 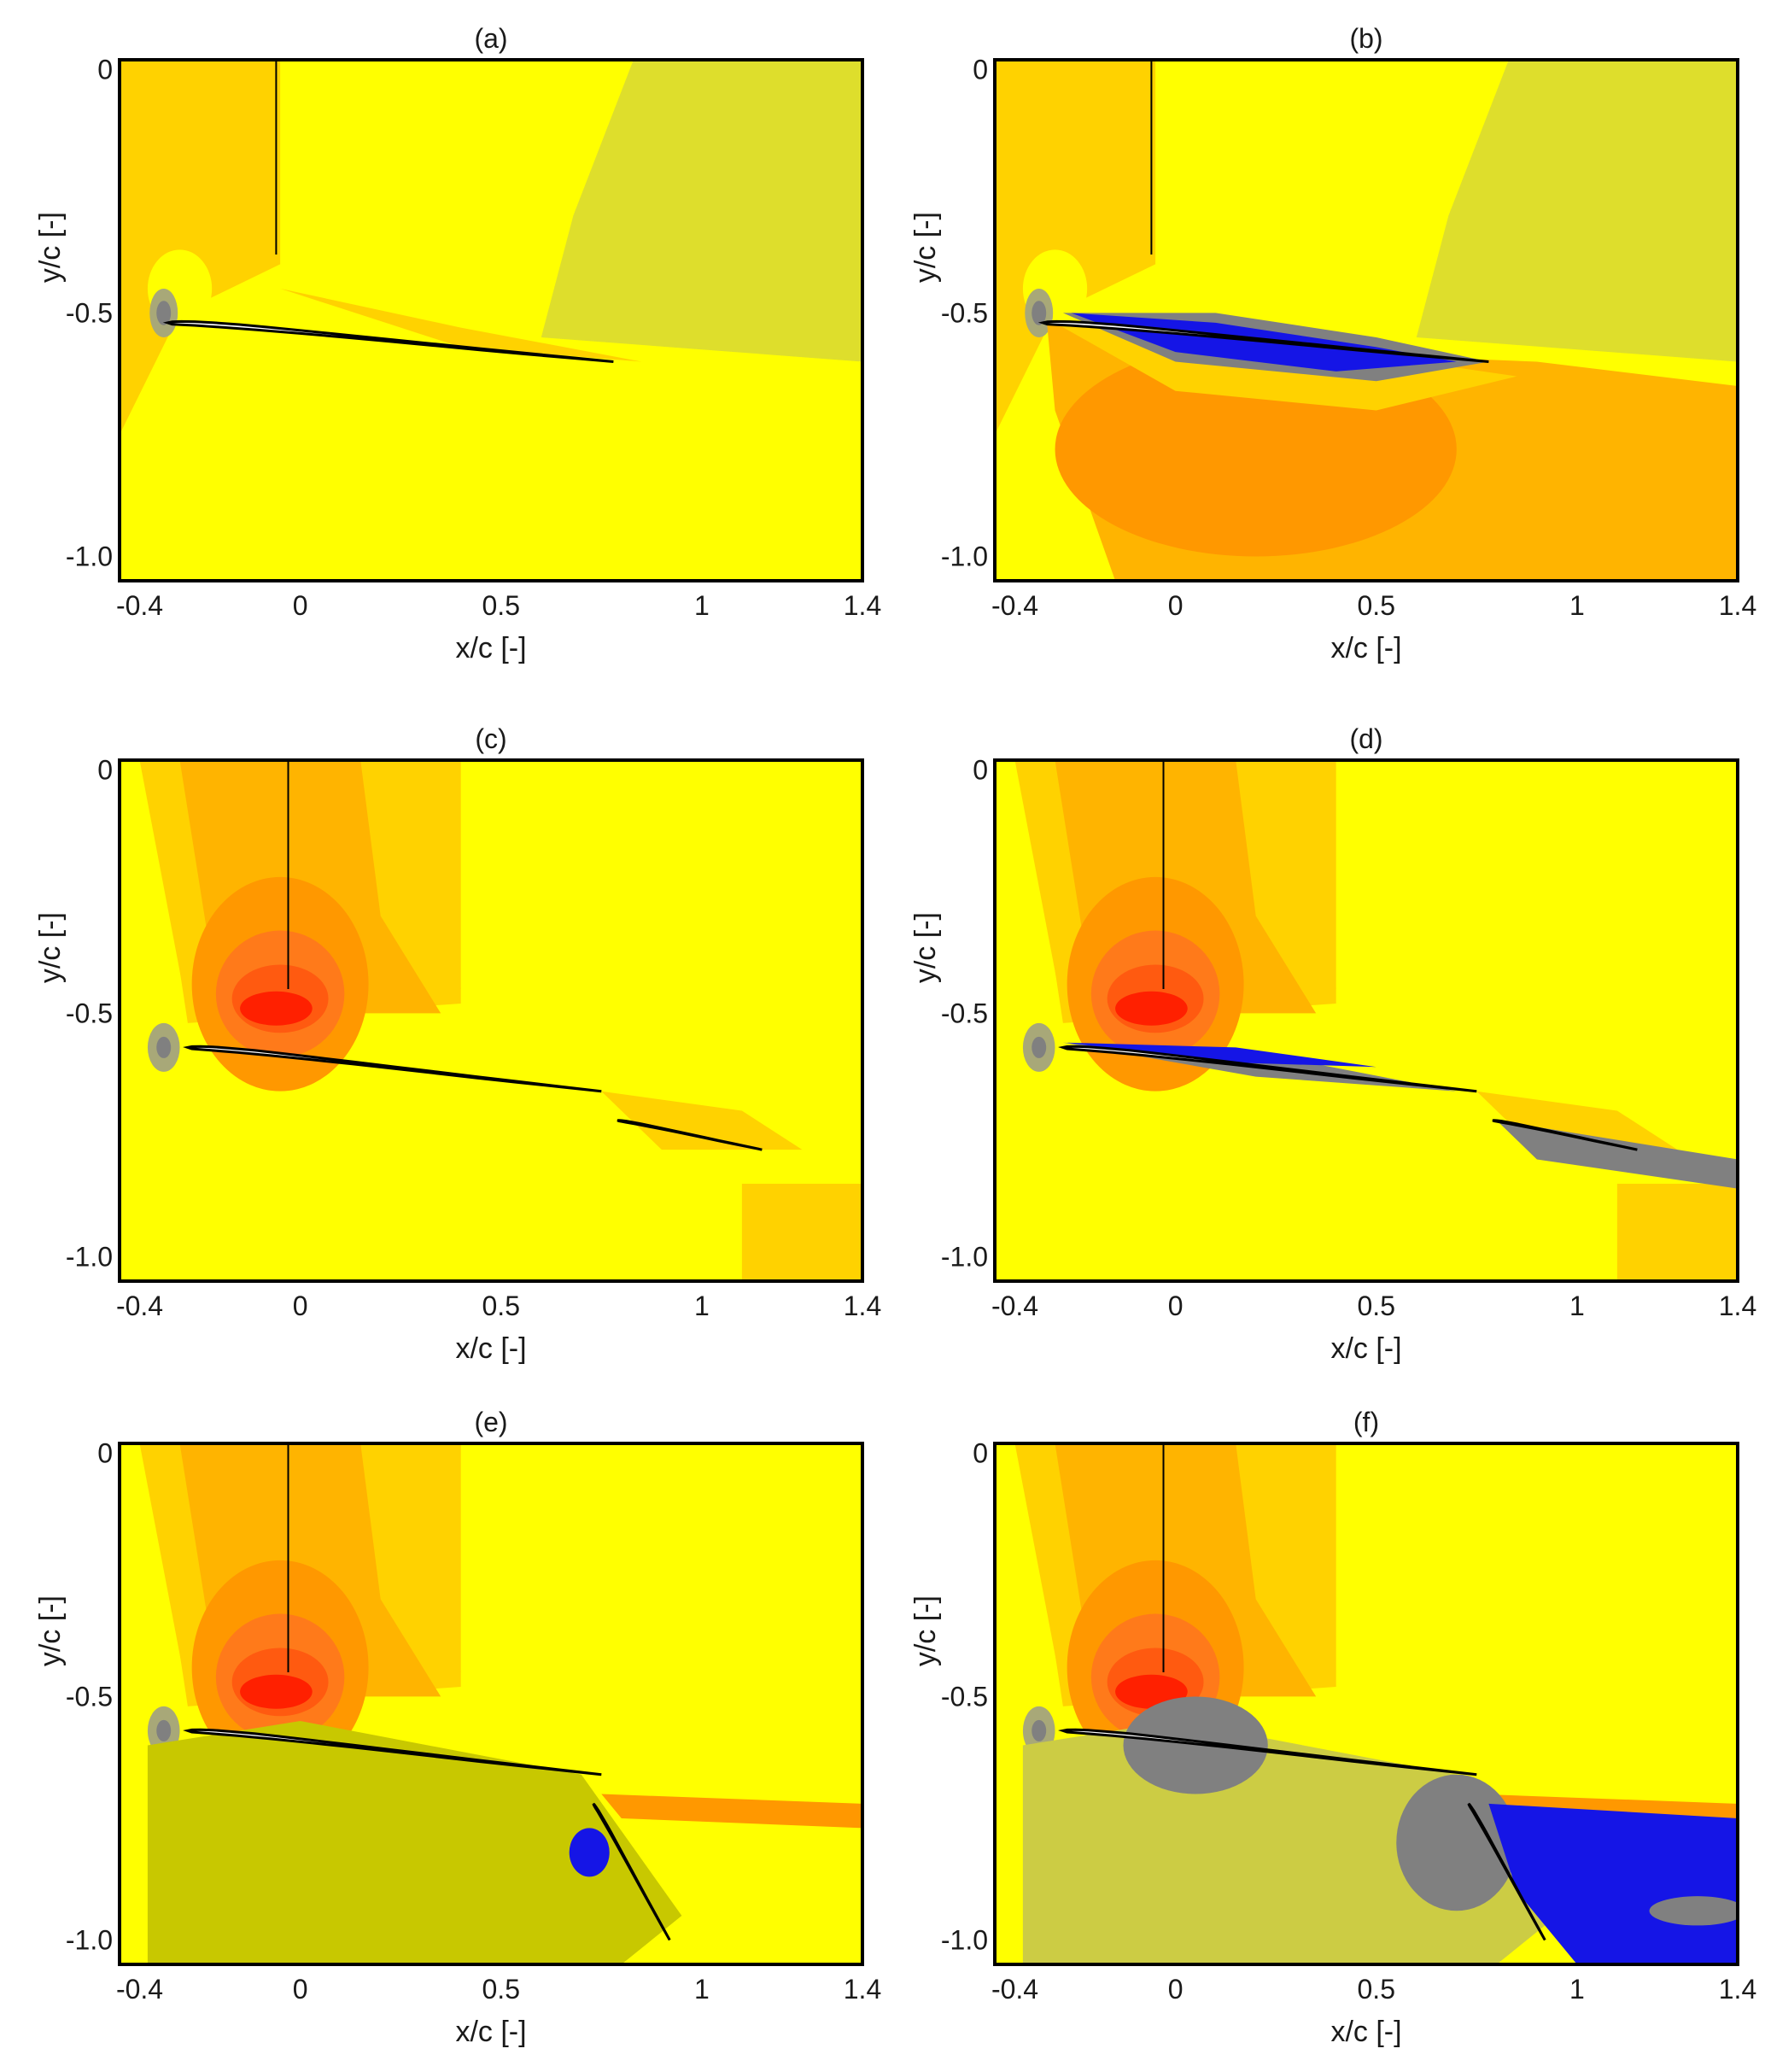 I want to click on chart-e: (e) -0.4 0 0.5 1 1.4 0 -0.5 -1.0 x/c [-] y/c [-], so click(x=458, y=1727).